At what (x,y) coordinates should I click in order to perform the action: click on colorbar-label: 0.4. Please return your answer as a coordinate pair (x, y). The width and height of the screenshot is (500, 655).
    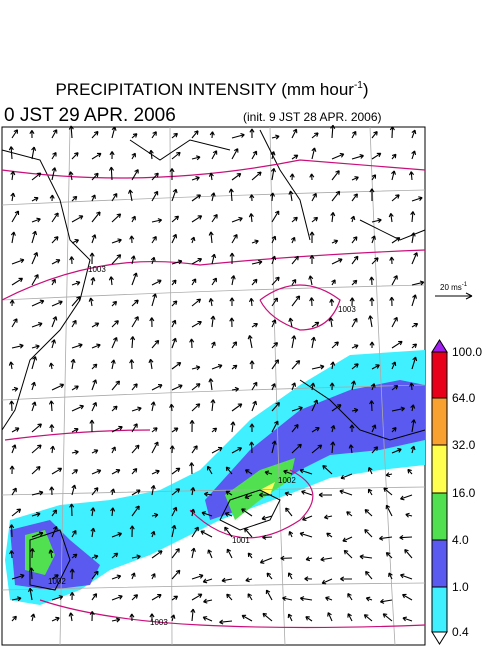
    Looking at the image, I should click on (460, 632).